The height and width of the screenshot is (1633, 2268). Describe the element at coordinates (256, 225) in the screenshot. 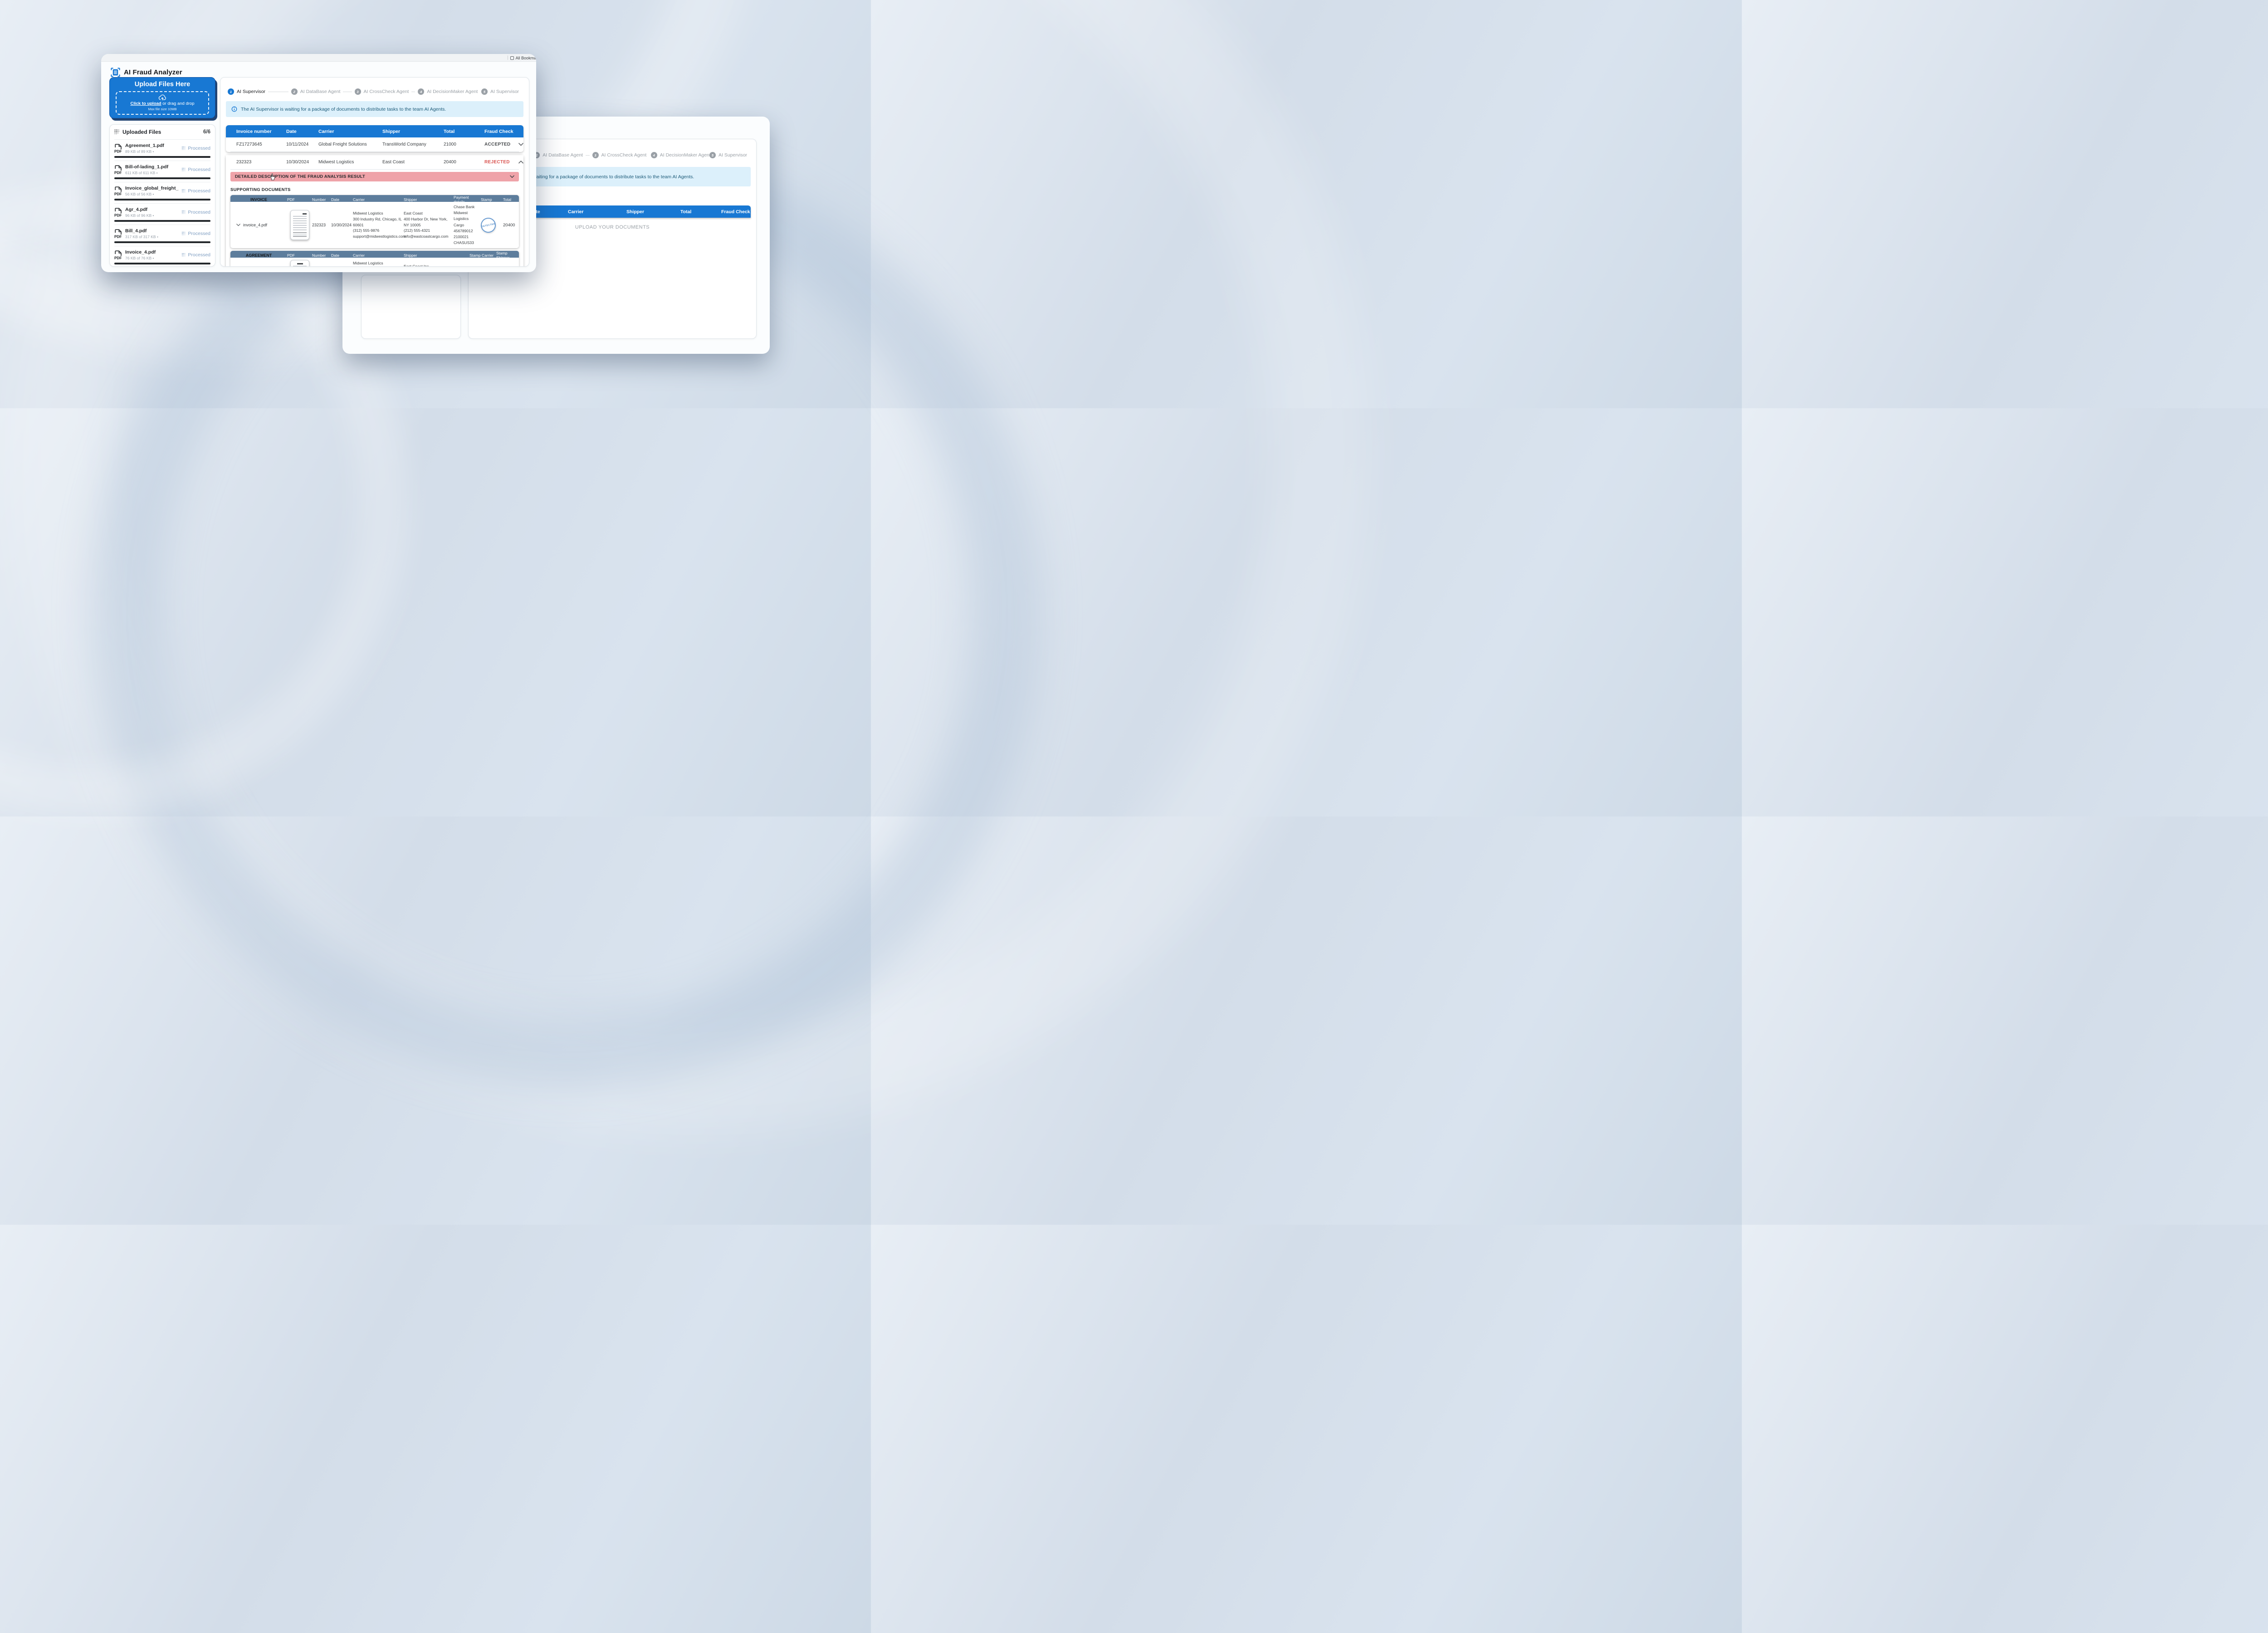

I see `doc-file-name: invoice_4.pdf` at that location.